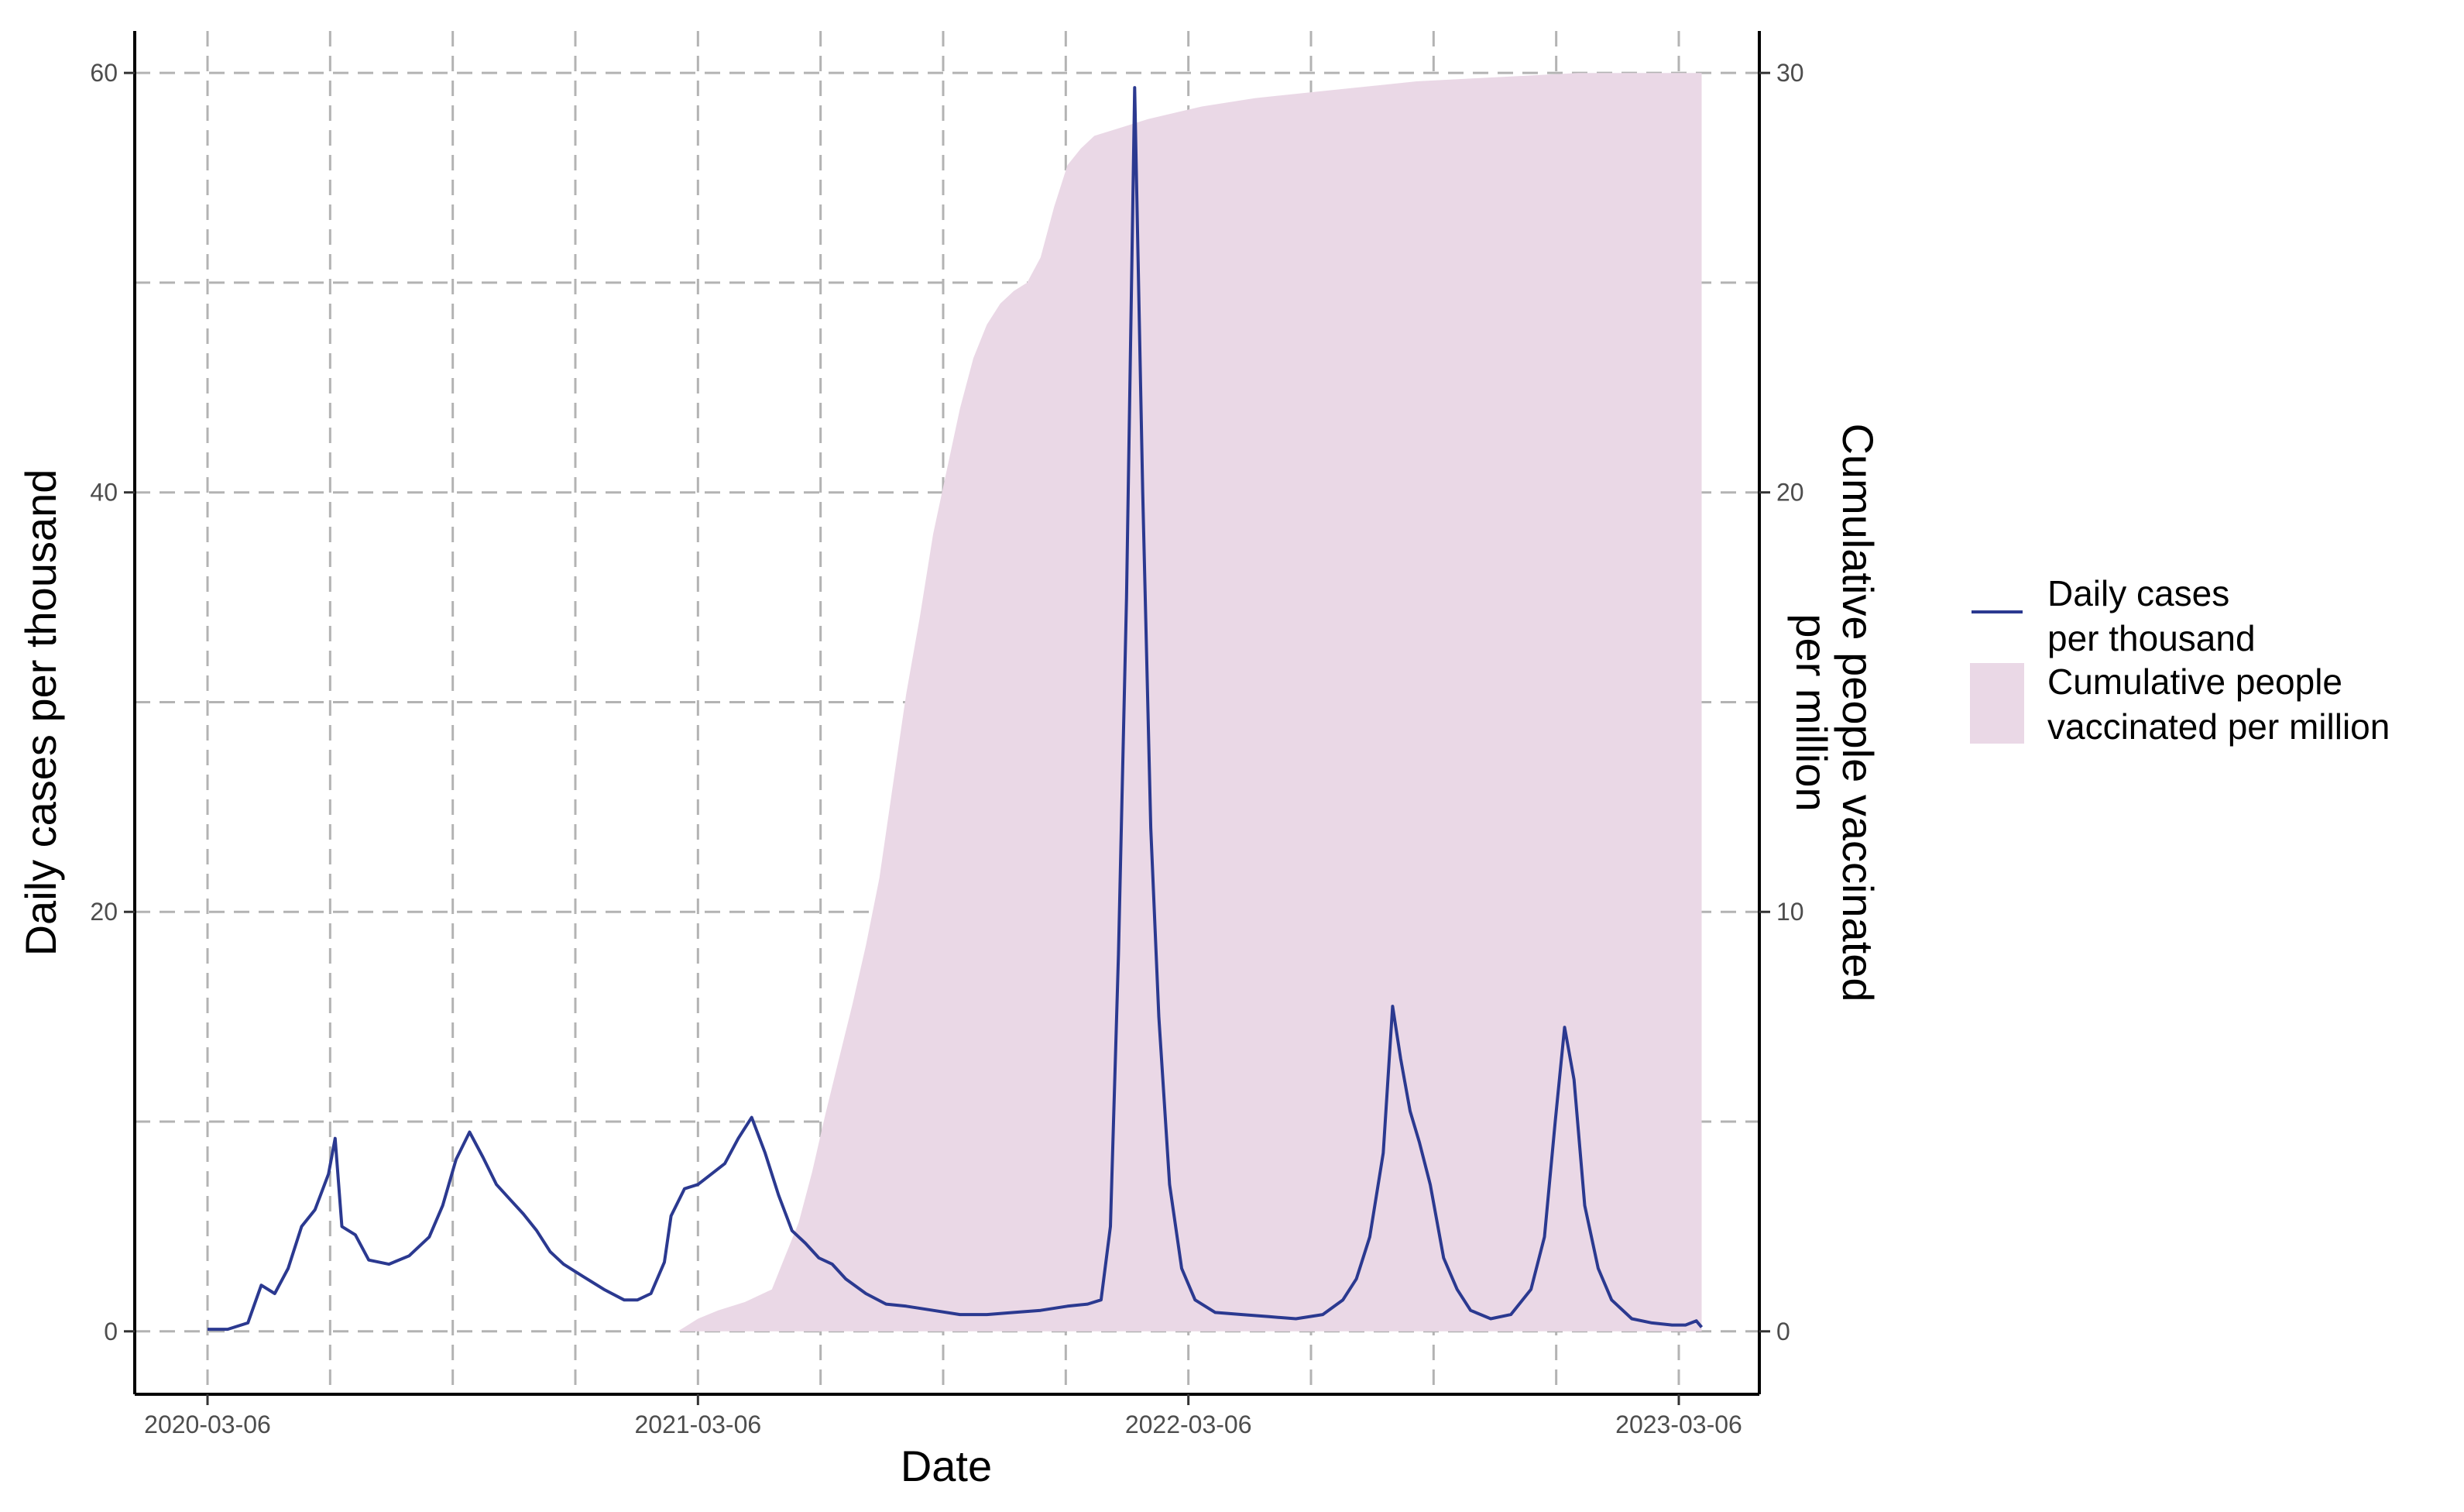  I want to click on legend-label-vaccinated-line2: vaccinated per million, so click(2218, 726).